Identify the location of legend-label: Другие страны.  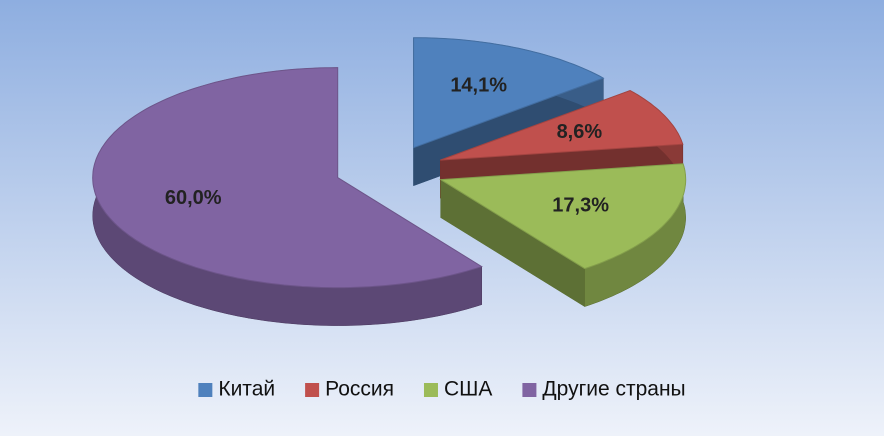
(613, 389).